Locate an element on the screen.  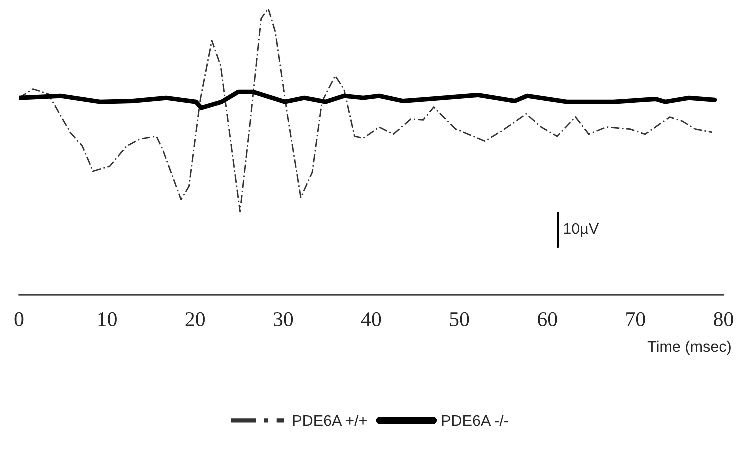
x-tick-label: 10 is located at coordinates (107, 319).